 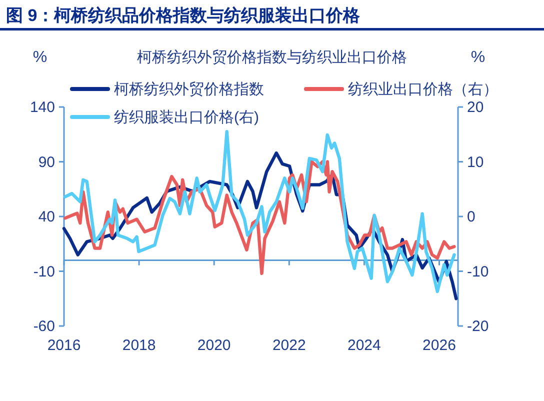 I want to click on legend-label: 纺织服装出口价格(右), so click(x=186, y=117).